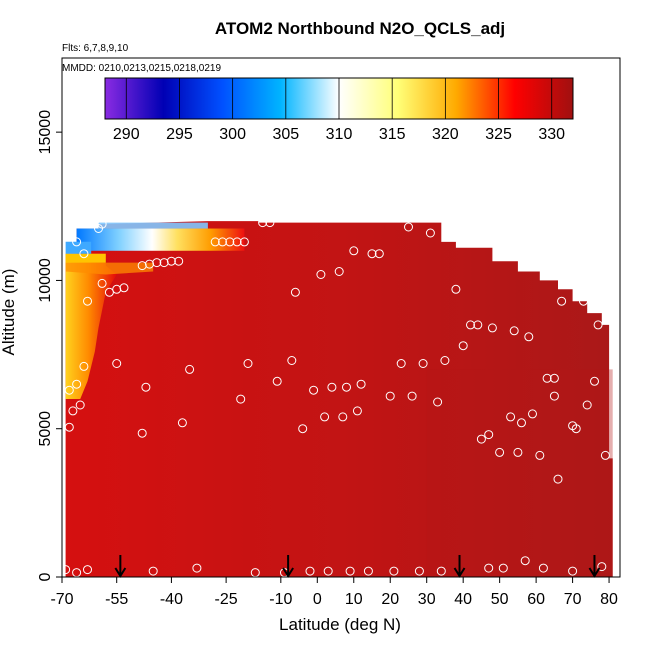 This screenshot has height=655, width=650. I want to click on x-tick-label: -70, so click(61, 599).